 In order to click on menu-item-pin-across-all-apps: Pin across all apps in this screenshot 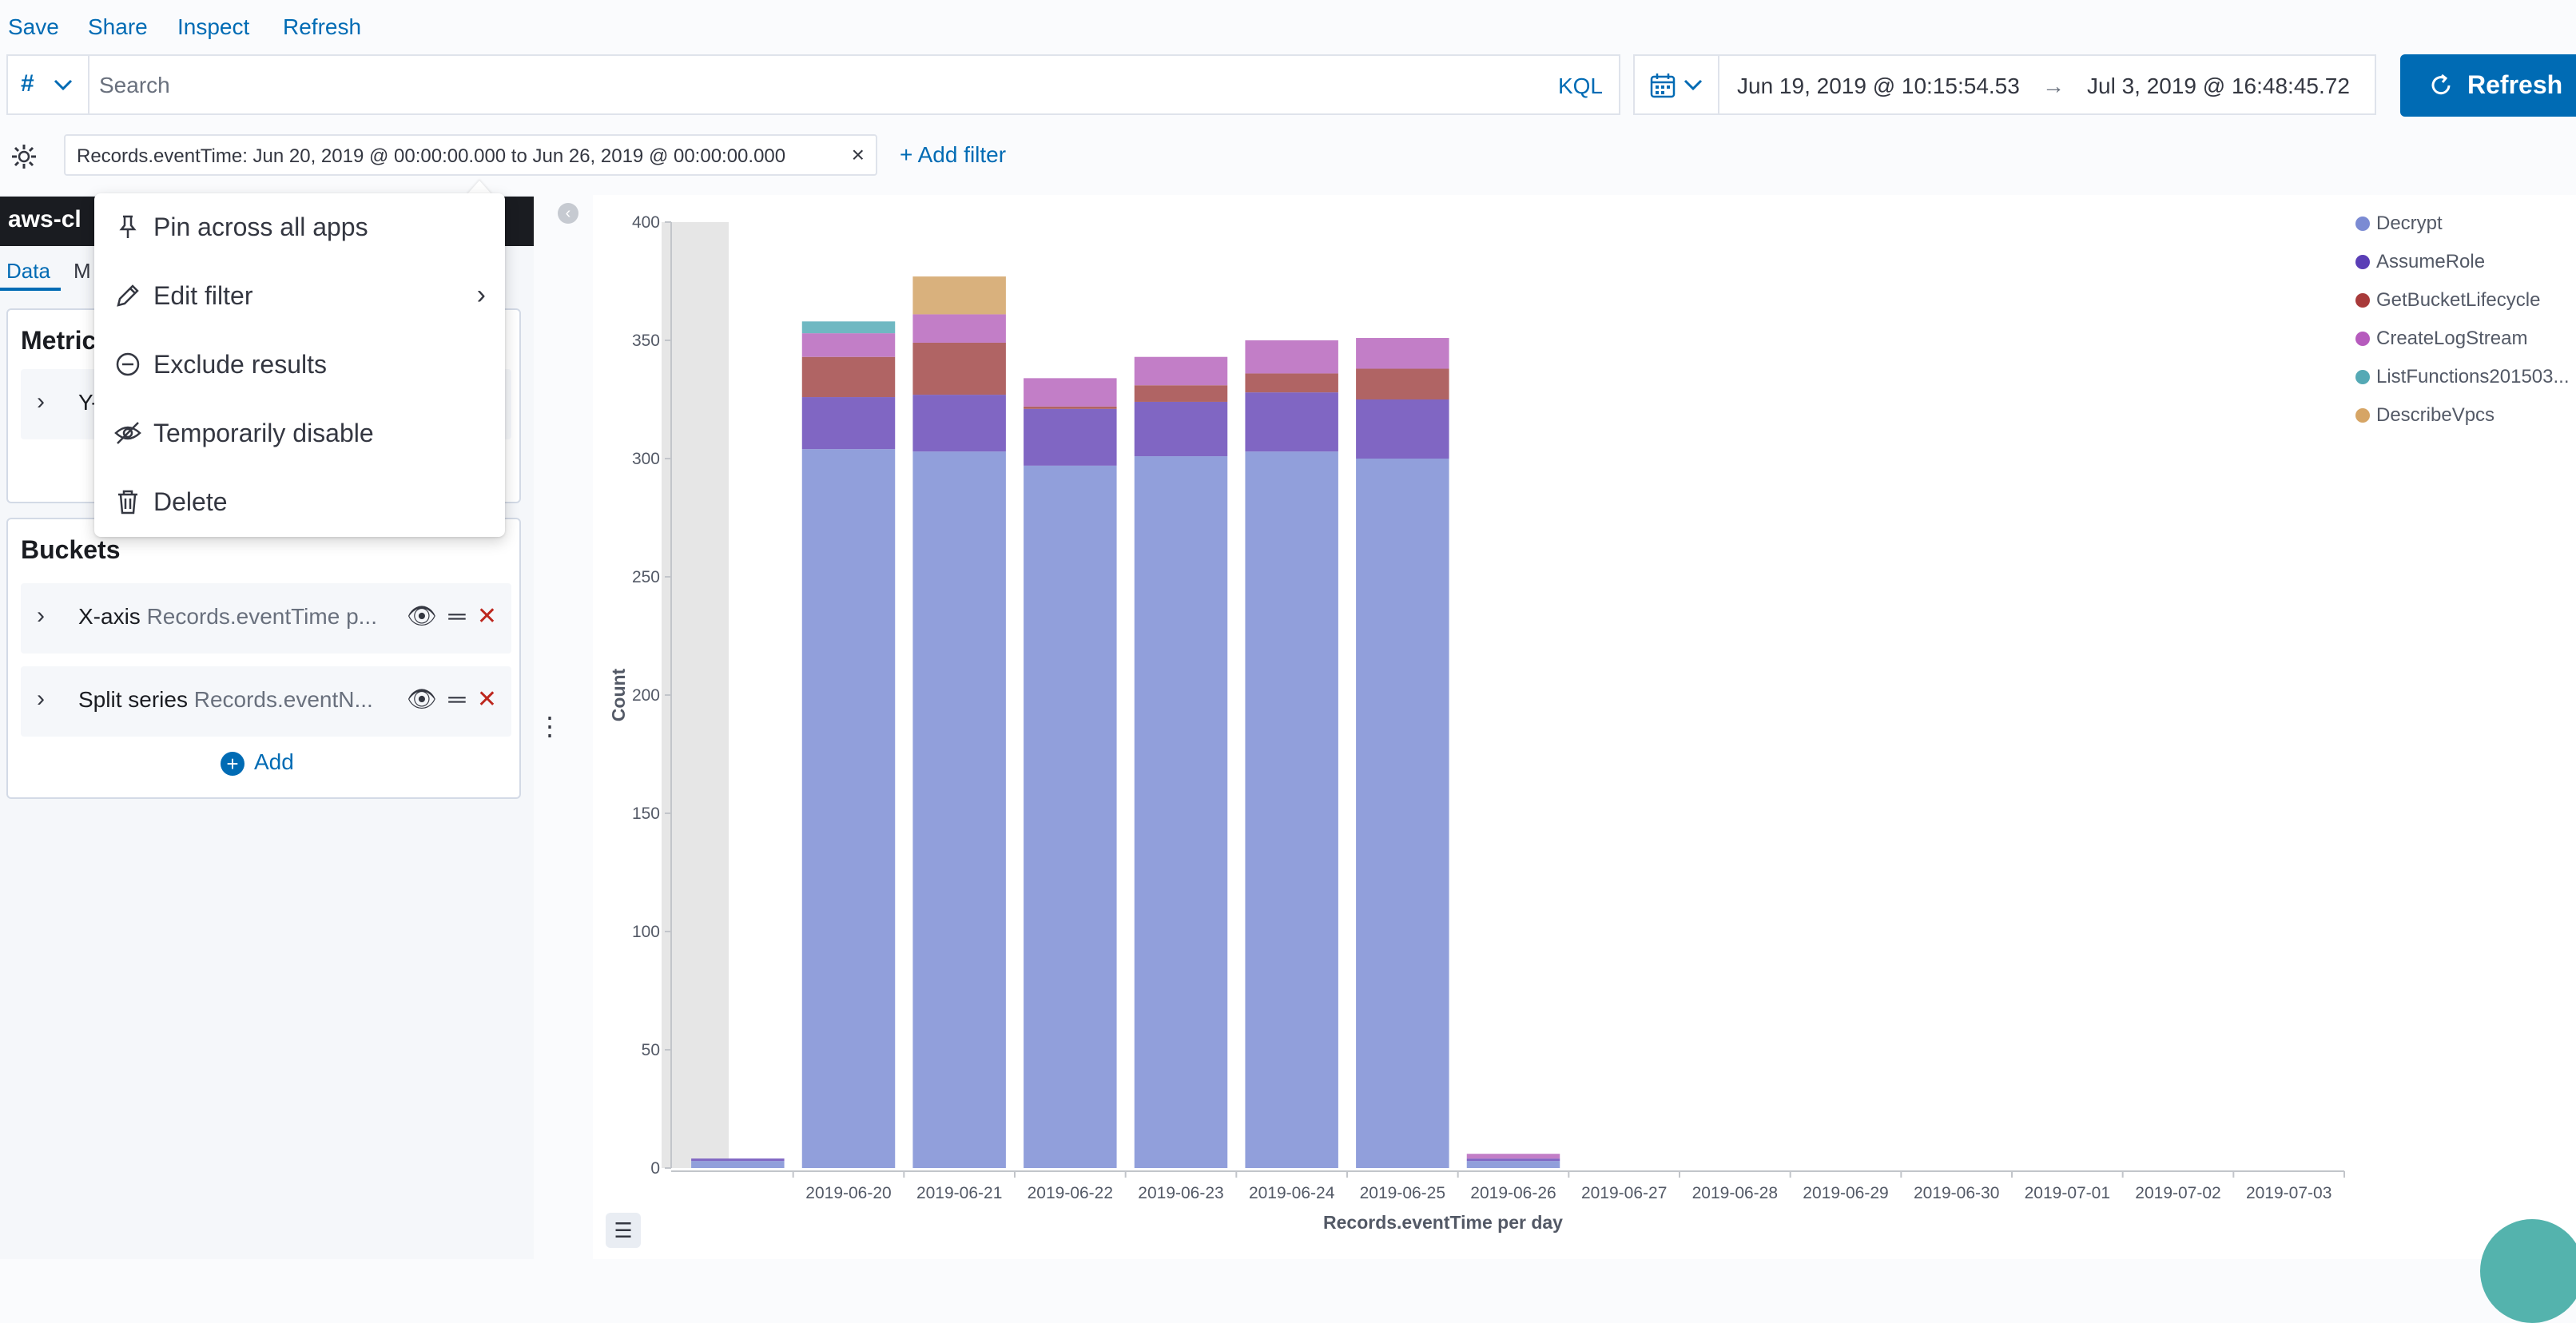, I will do `click(299, 227)`.